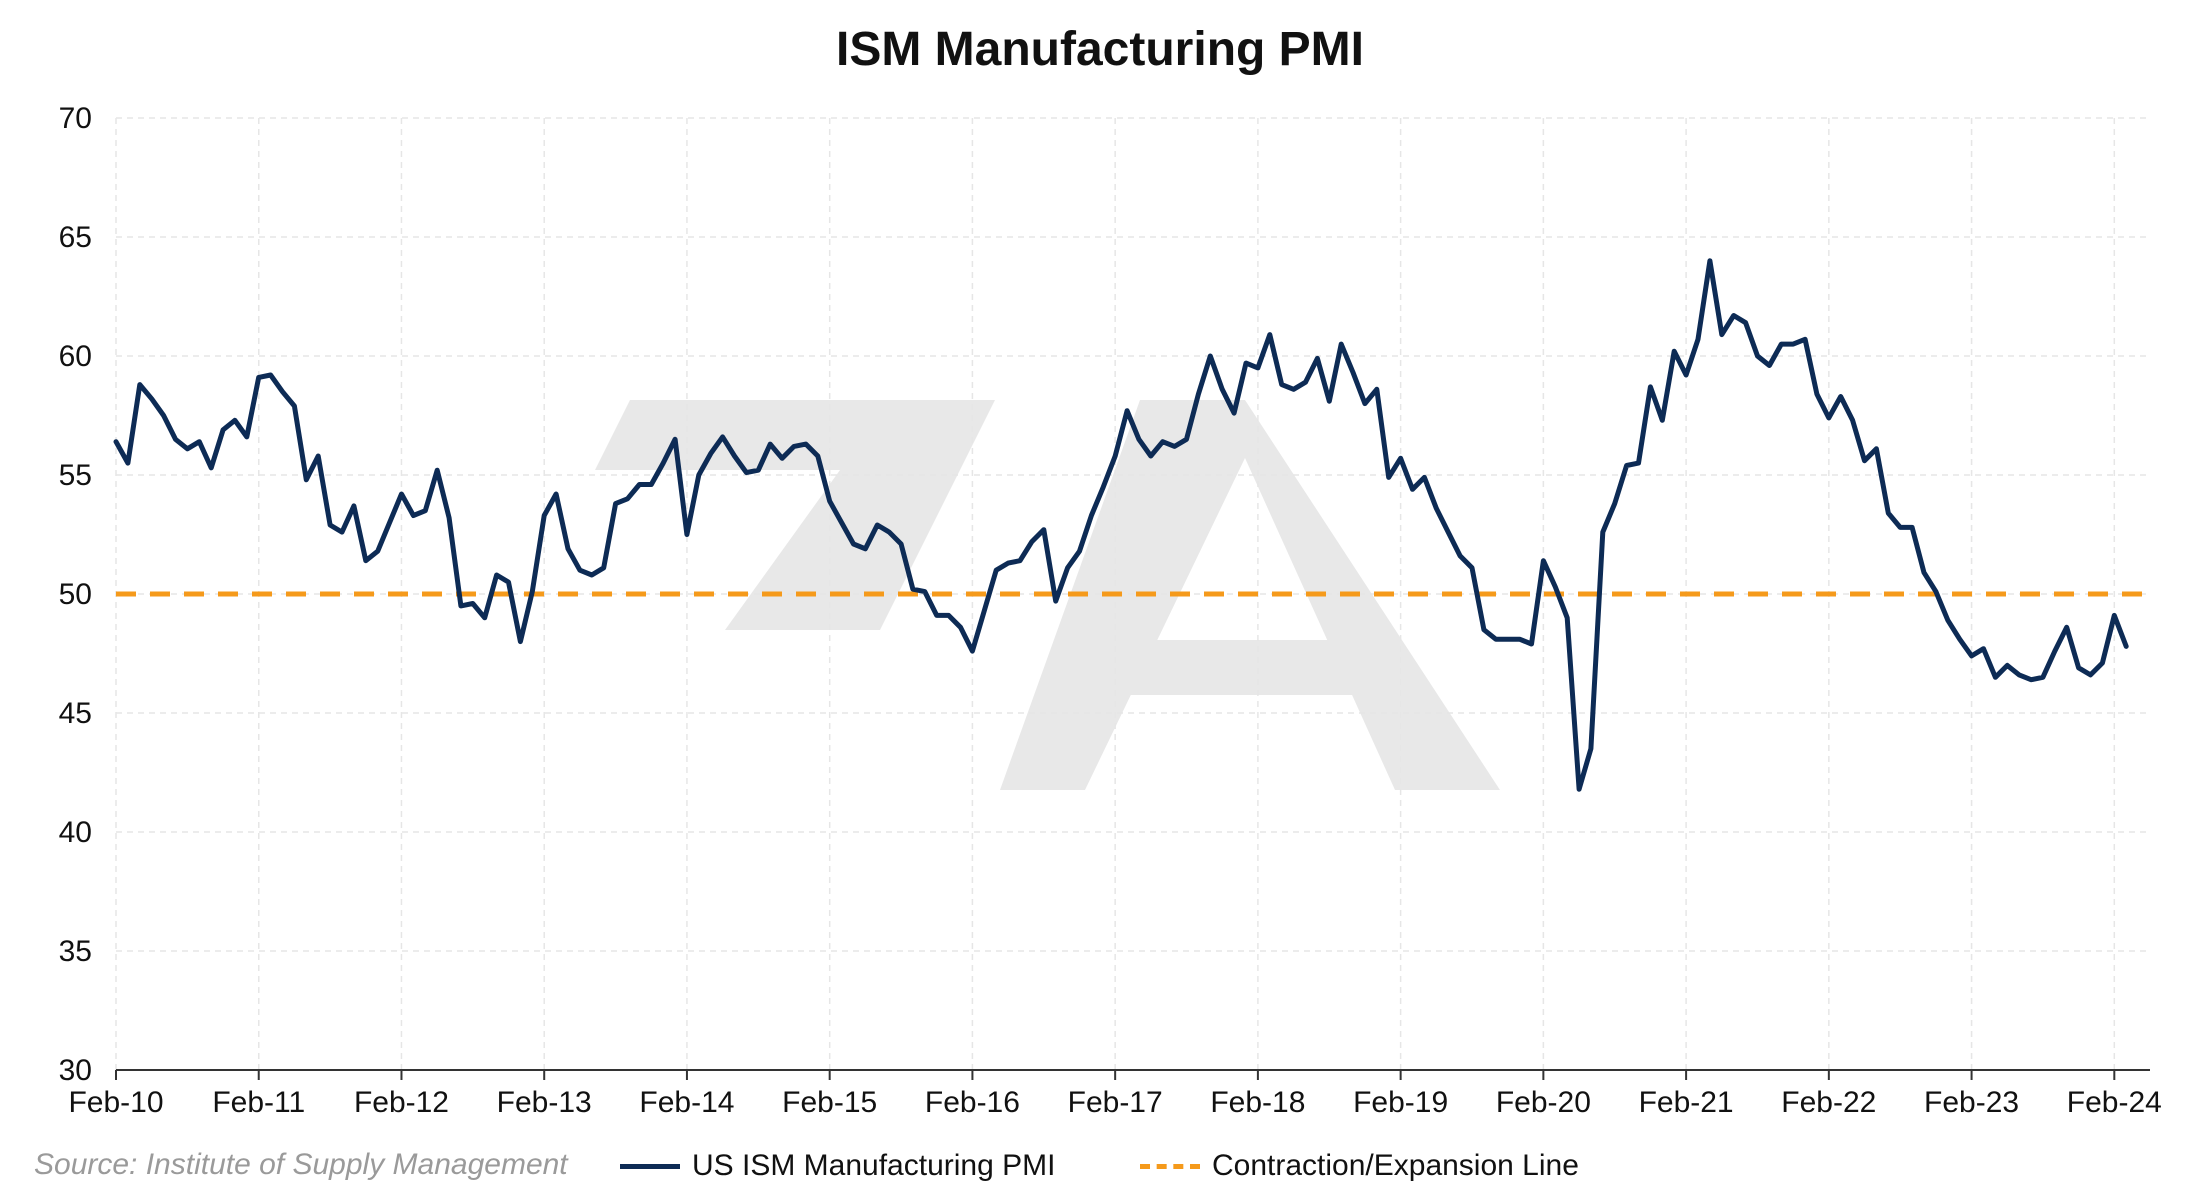 This screenshot has height=1200, width=2200. Describe the element at coordinates (1395, 1165) in the screenshot. I see `legend-label-contraction-line: Contraction/Expansion Line` at that location.